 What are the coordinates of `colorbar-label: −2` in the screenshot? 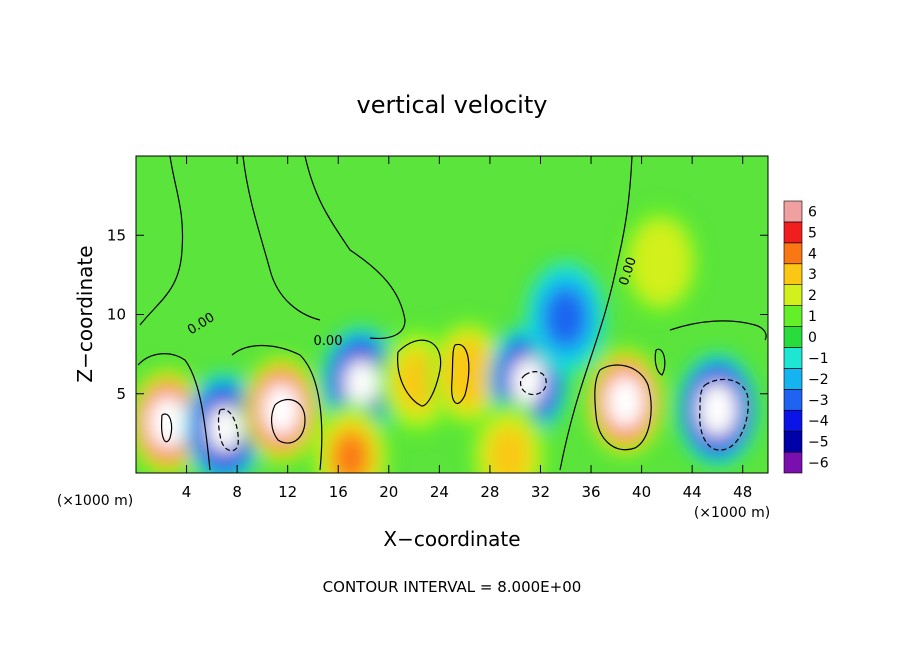 It's located at (818, 380).